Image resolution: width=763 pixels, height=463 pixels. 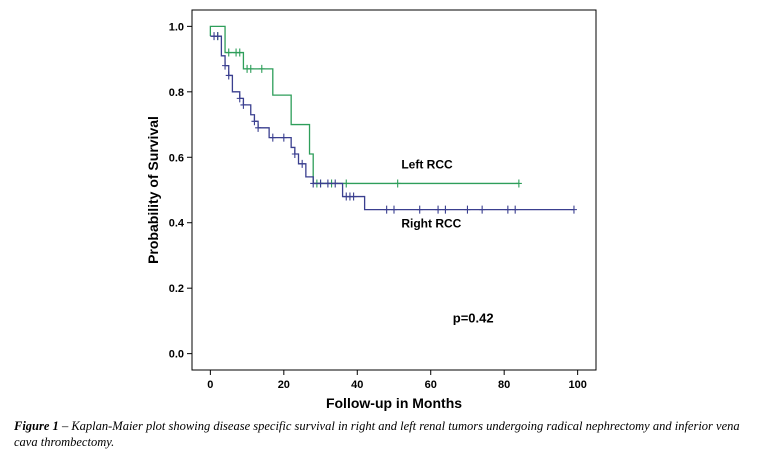 What do you see at coordinates (504, 385) in the screenshot?
I see `x-tick-label: 80` at bounding box center [504, 385].